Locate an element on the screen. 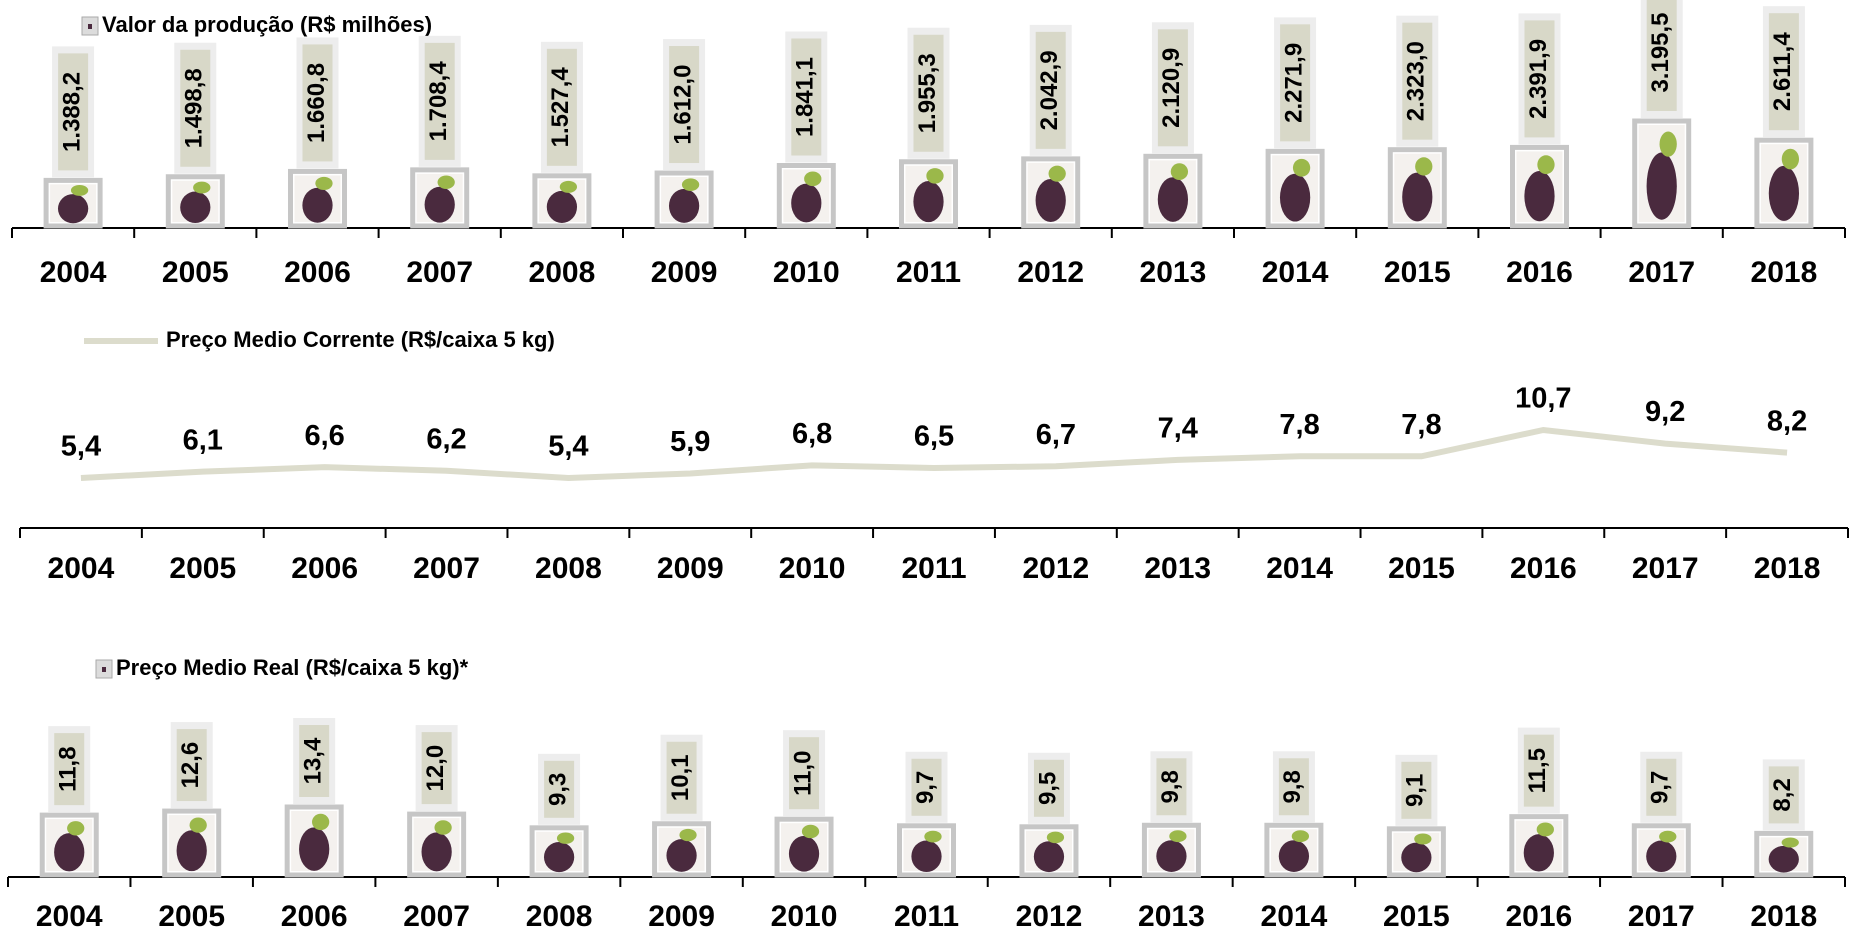 The width and height of the screenshot is (1851, 931). value-label: 2.323,0 is located at coordinates (1416, 81).